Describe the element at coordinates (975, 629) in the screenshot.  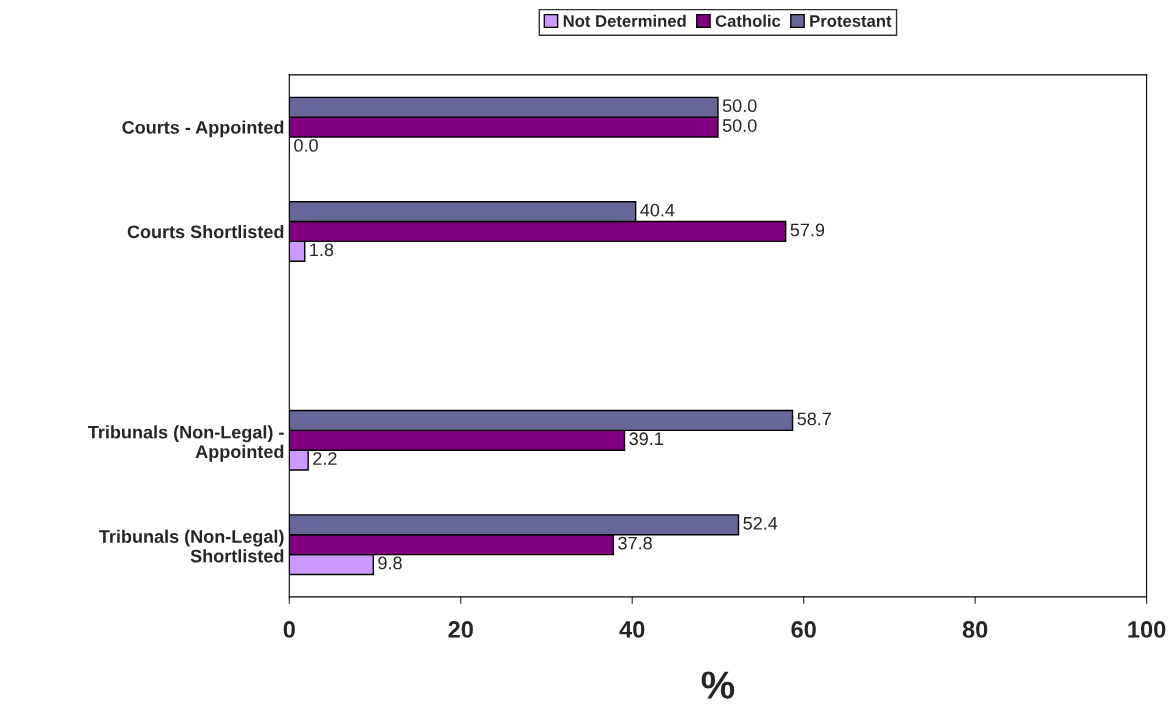
I see `x-tick-label: 80` at that location.